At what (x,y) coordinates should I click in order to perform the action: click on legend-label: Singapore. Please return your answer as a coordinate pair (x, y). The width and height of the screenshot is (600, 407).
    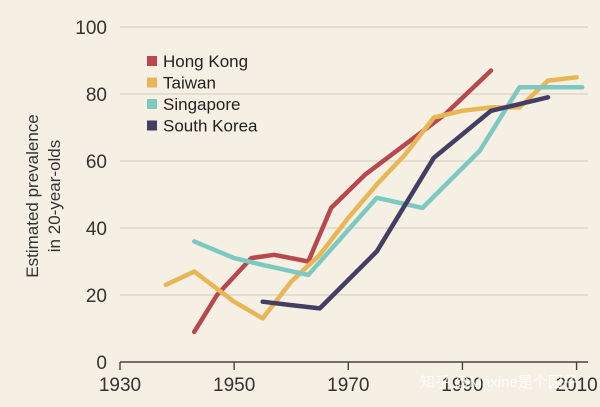
    Looking at the image, I should click on (202, 104).